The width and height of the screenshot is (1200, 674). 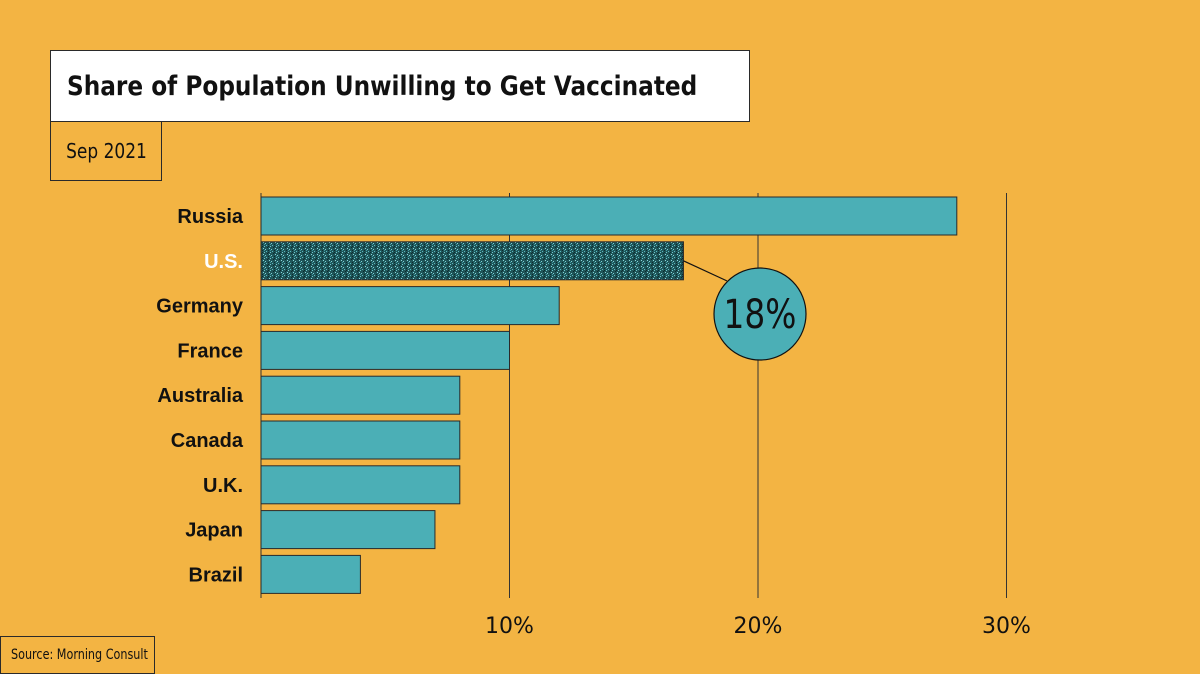 I want to click on category-label: Japan, so click(x=214, y=531).